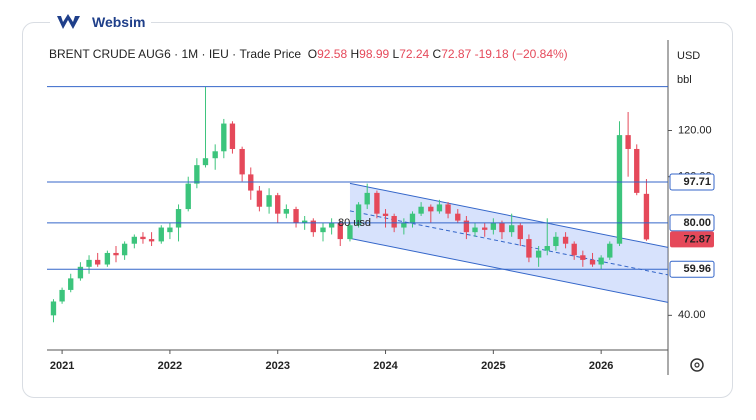 This screenshot has height=420, width=756. What do you see at coordinates (190, 54) in the screenshot?
I see `interval: 1M` at bounding box center [190, 54].